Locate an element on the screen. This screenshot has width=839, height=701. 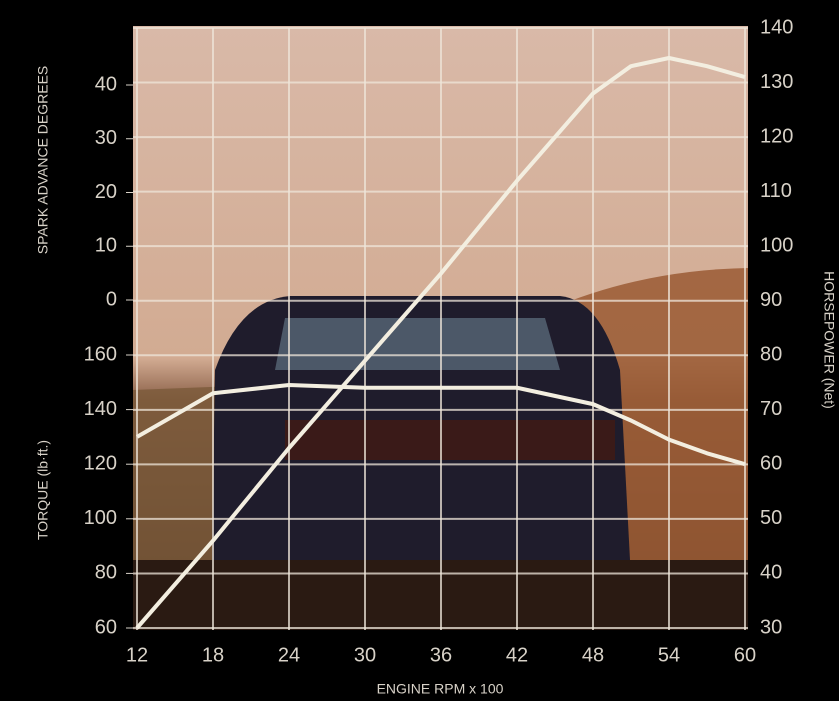
y2-tick-label: 130 is located at coordinates (776, 82).